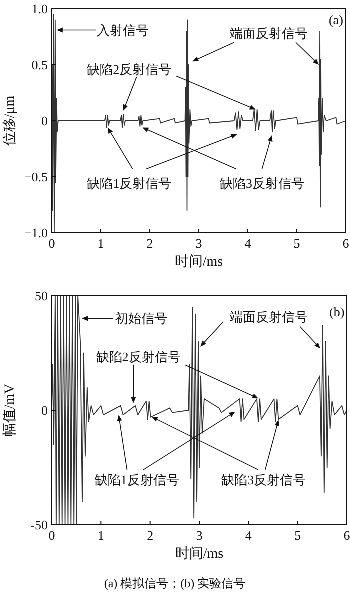 This screenshot has height=594, width=350. Describe the element at coordinates (10, 410) in the screenshot. I see `y-axis-title: 幅值/mV` at that location.